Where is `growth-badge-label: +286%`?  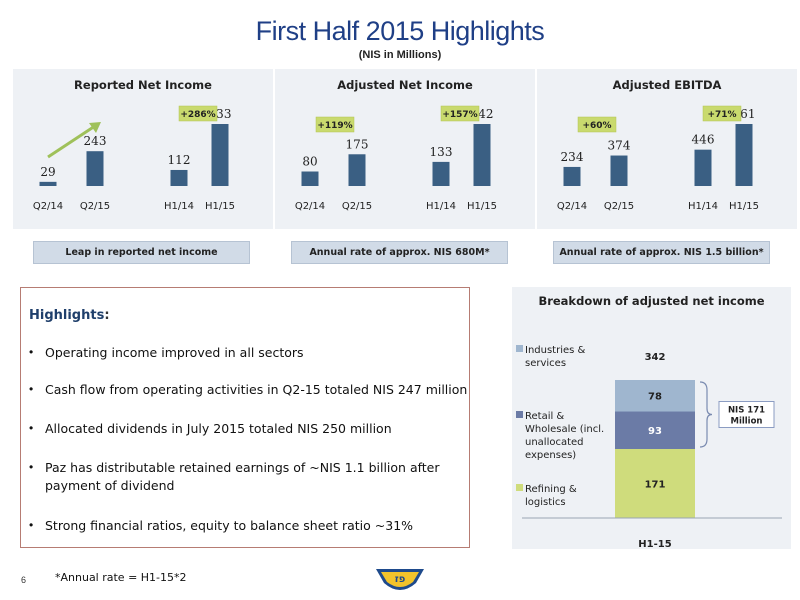
growth-badge-label: +286% is located at coordinates (197, 115).